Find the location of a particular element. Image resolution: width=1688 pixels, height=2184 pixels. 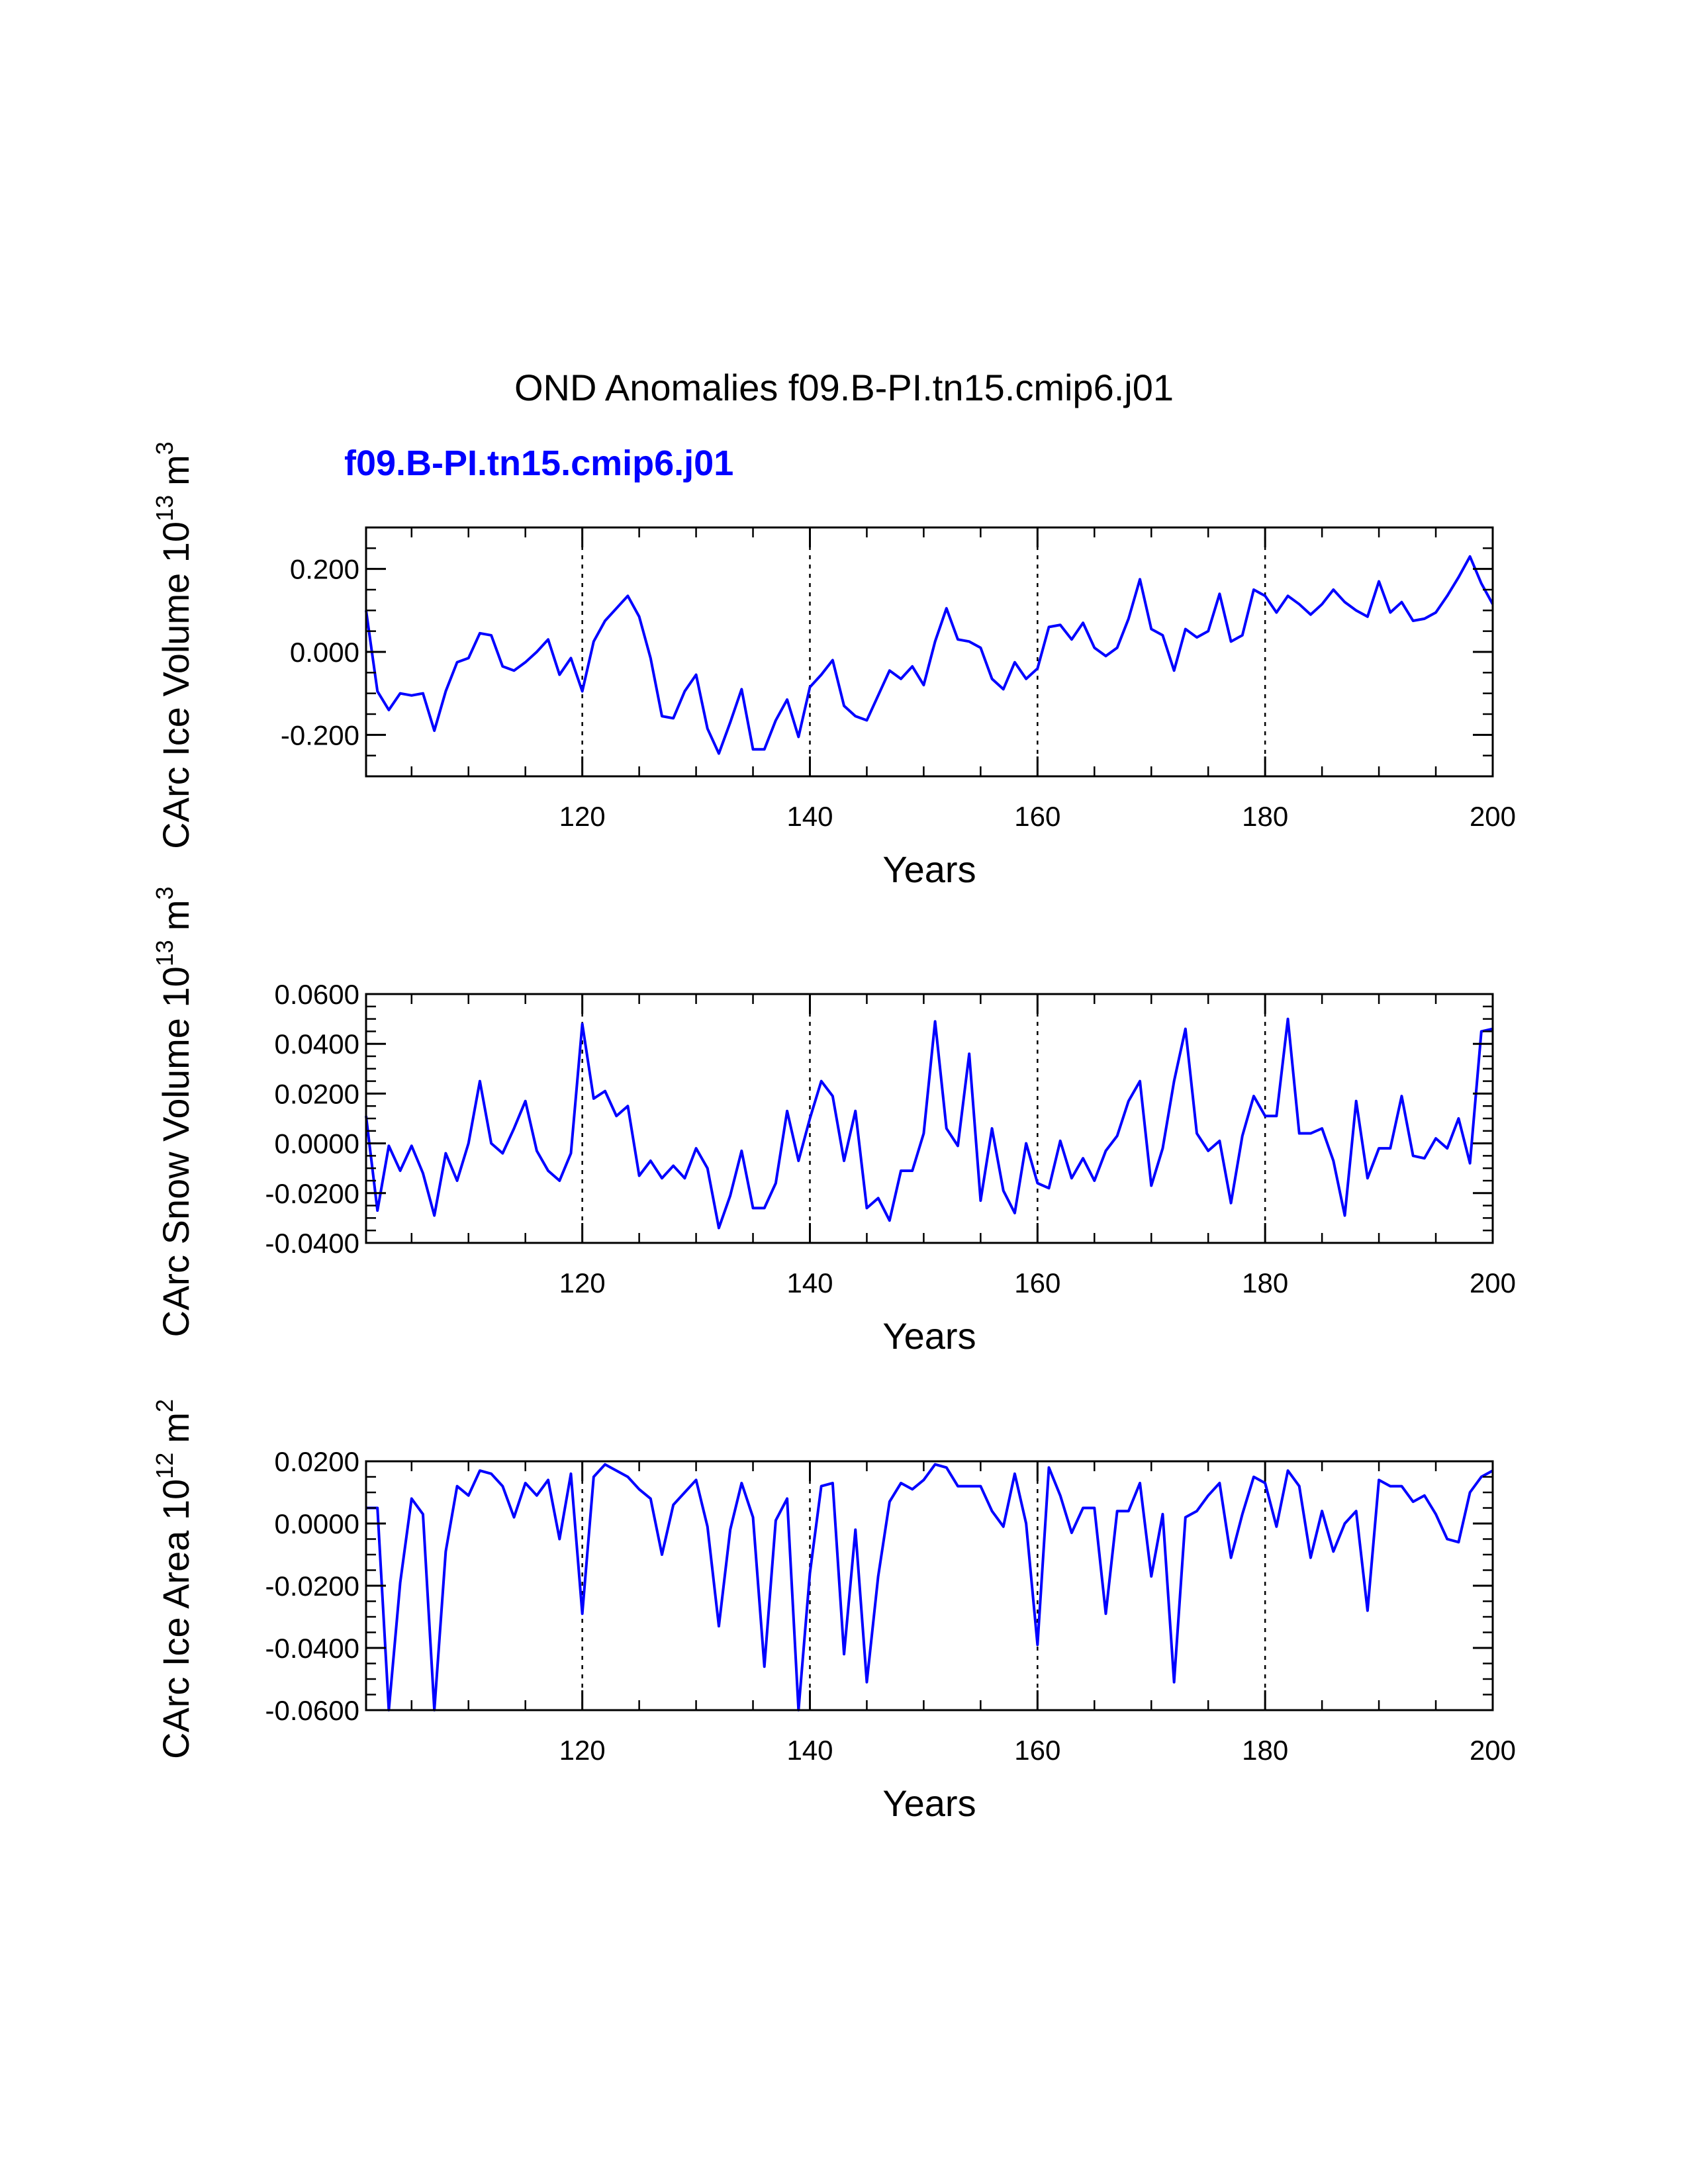

figure-title: OND Anomalies f09.B-PI.tn15.cmip6.j01 is located at coordinates (844, 387).